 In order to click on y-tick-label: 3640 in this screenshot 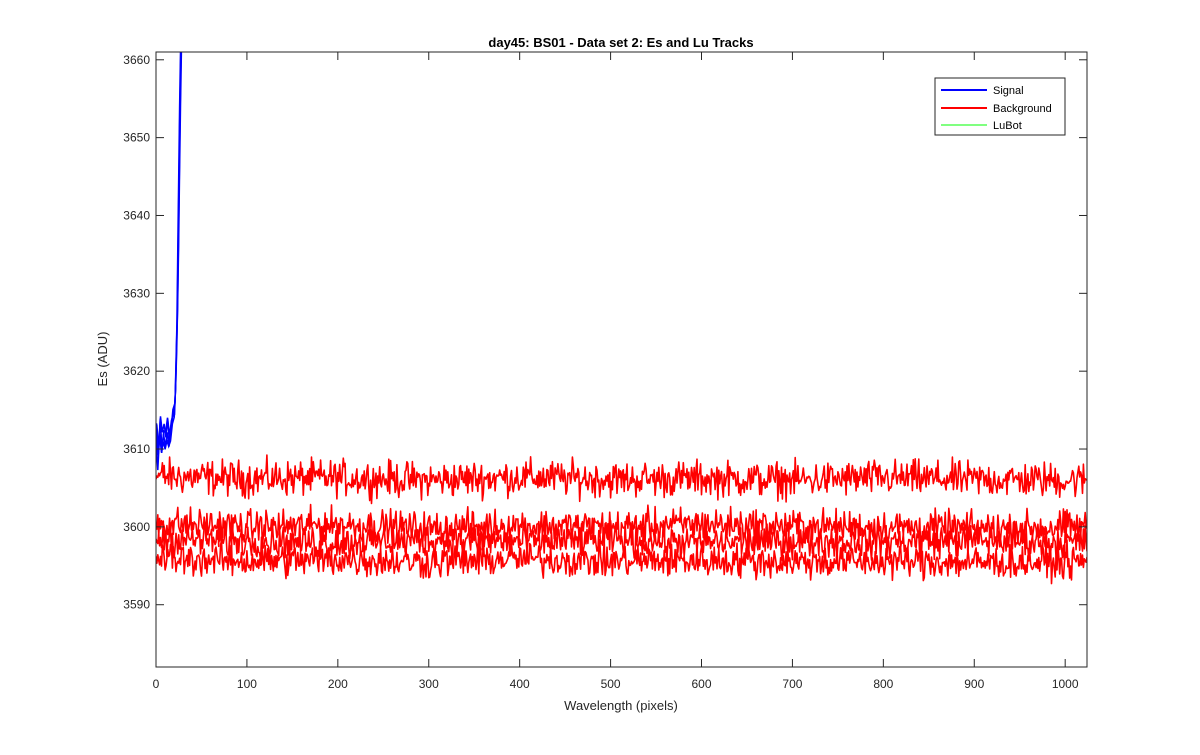, I will do `click(136, 215)`.